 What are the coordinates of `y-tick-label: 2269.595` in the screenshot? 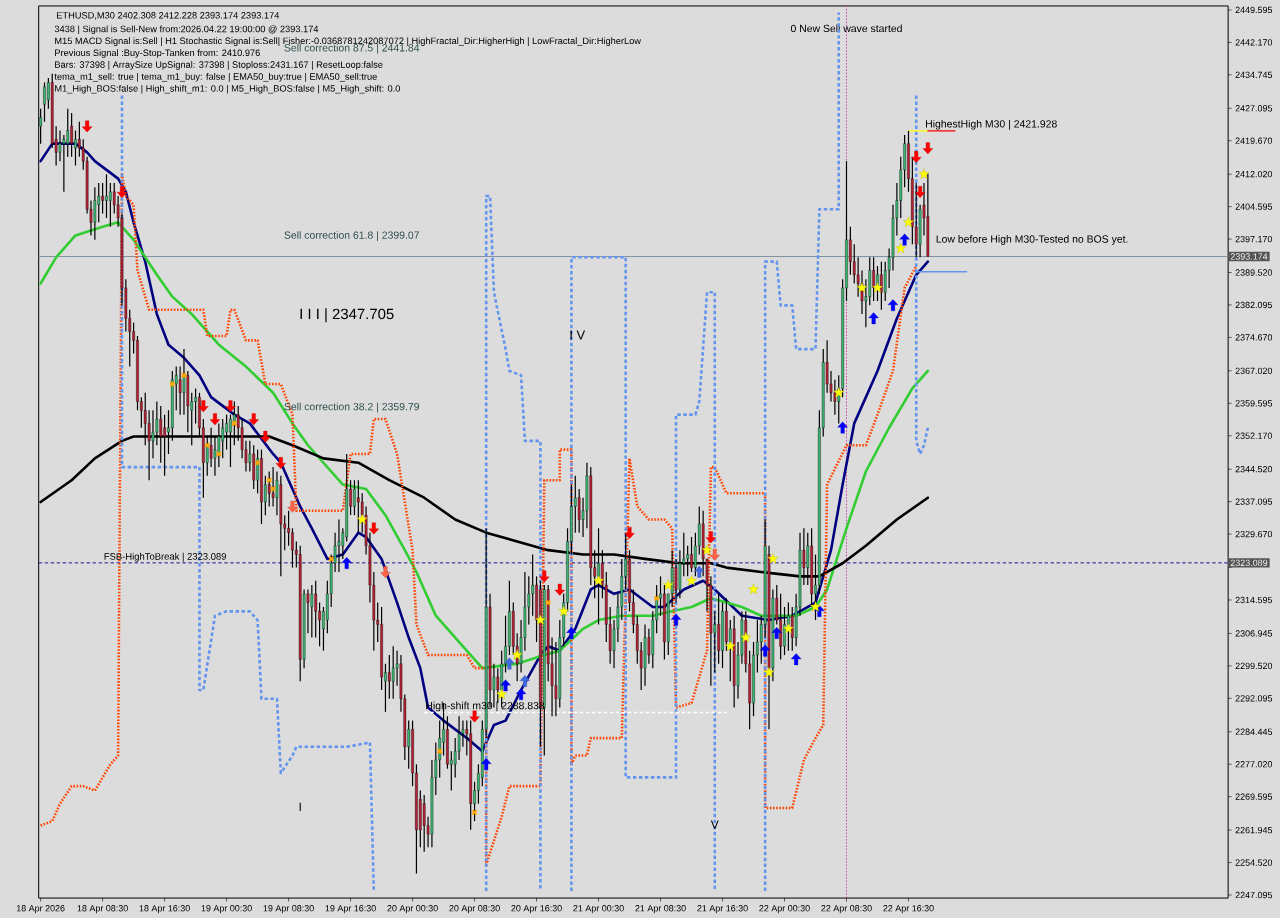 It's located at (1254, 796).